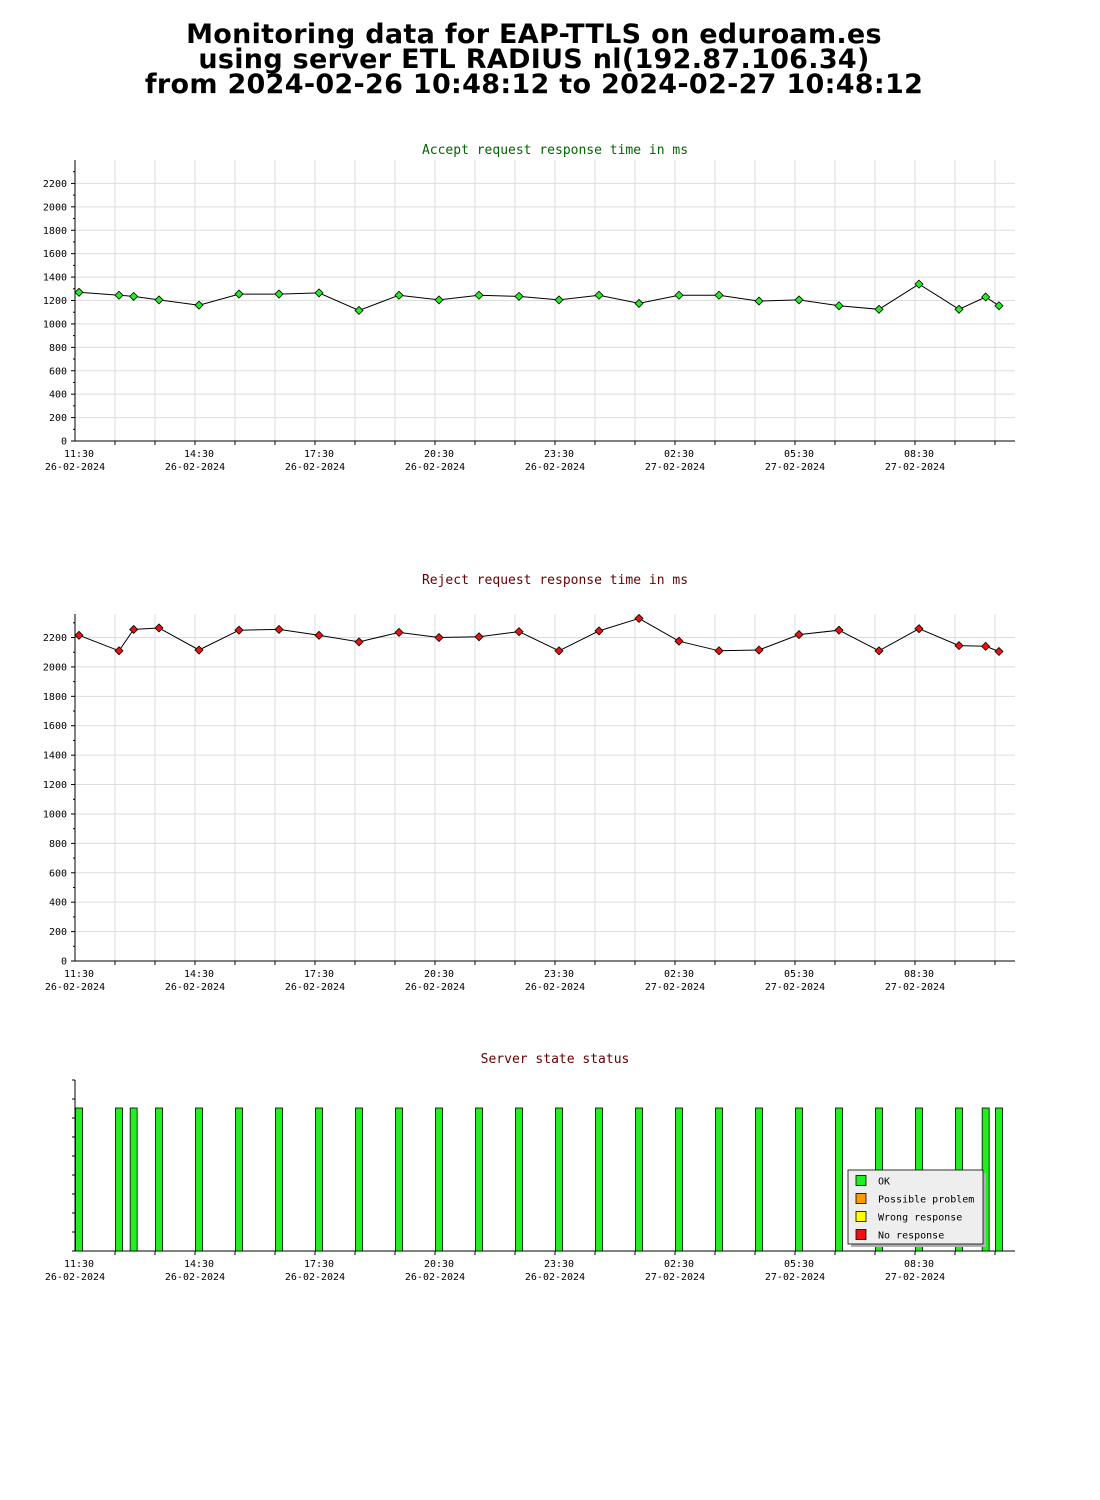 Image resolution: width=1100 pixels, height=1500 pixels. I want to click on legend-label: No response, so click(911, 1236).